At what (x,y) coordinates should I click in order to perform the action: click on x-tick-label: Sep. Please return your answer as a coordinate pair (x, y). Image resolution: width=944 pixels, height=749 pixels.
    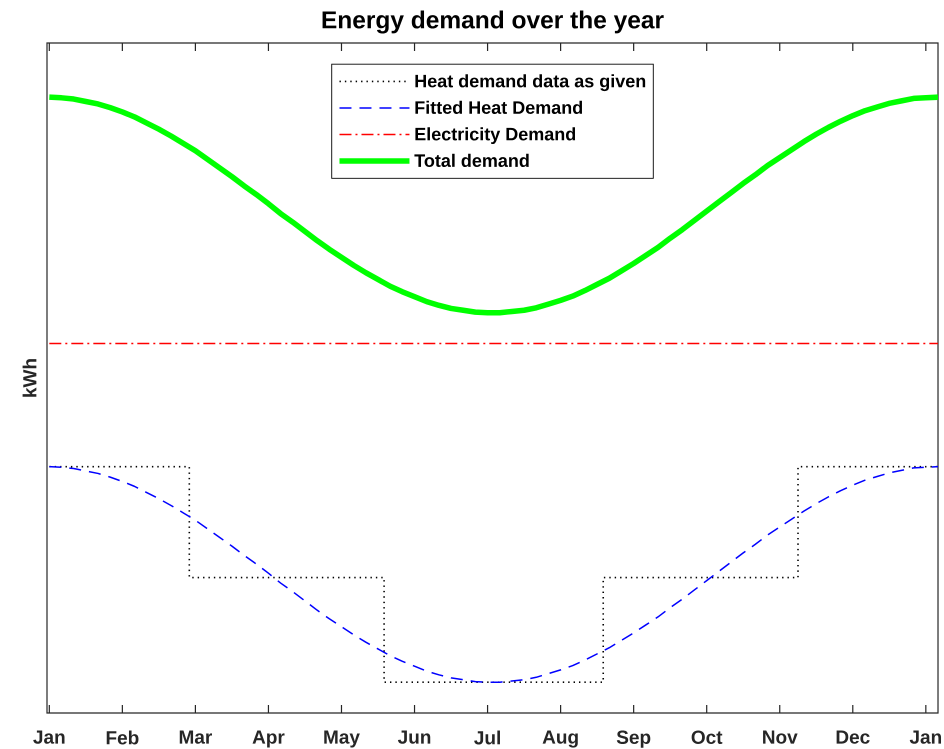
    Looking at the image, I should click on (633, 739).